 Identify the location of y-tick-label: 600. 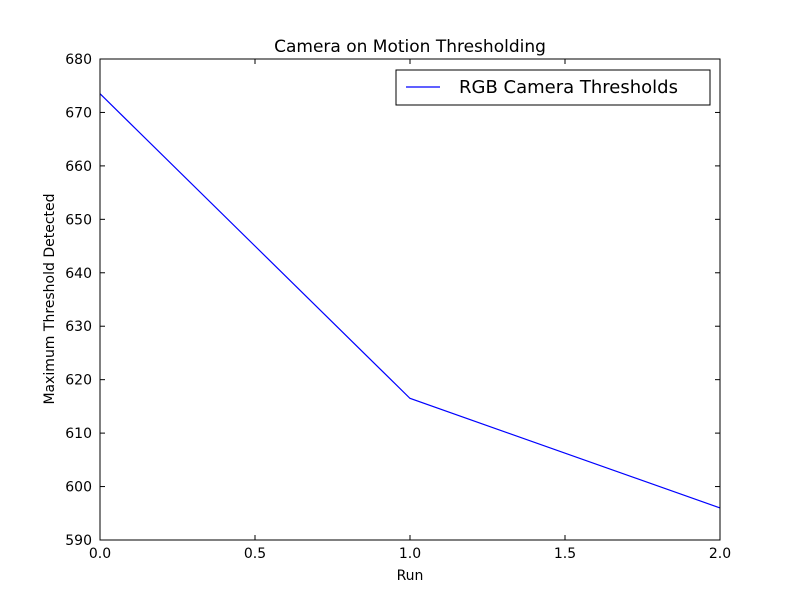
(78, 488).